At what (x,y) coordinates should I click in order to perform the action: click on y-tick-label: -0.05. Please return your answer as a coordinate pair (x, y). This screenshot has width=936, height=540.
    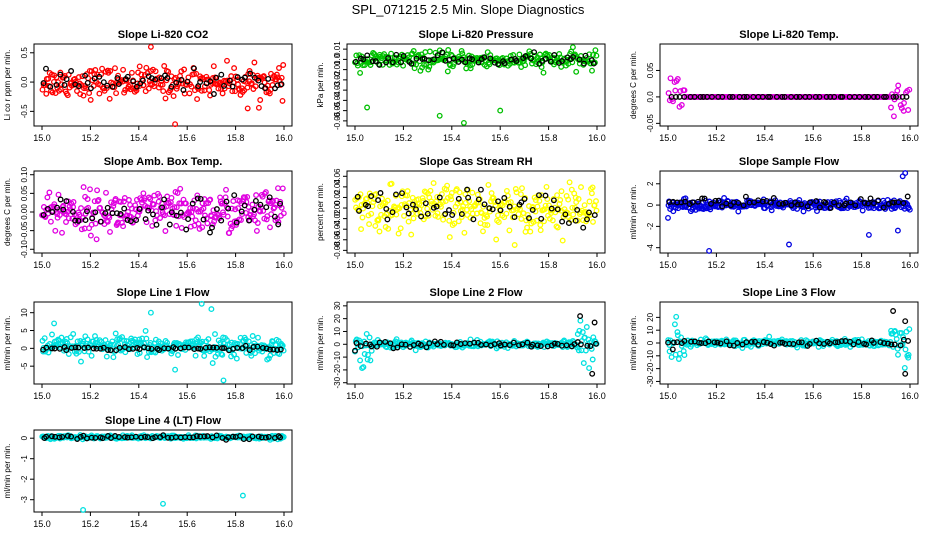
    Looking at the image, I should click on (337, 110).